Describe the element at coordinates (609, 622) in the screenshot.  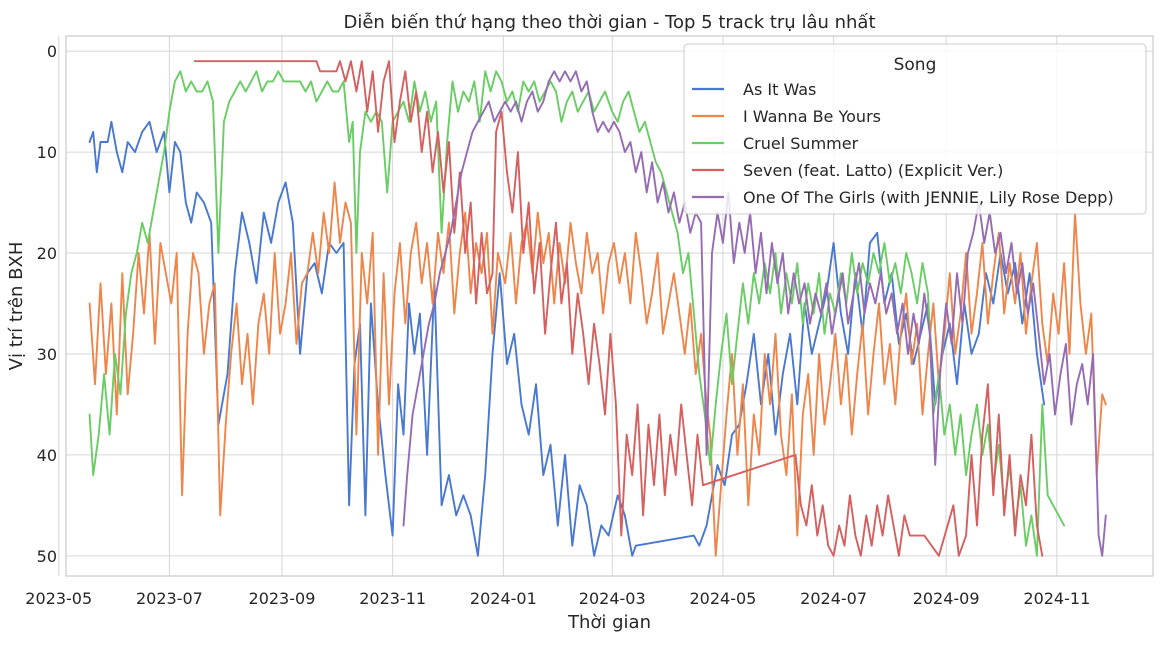
I see `x-axis-label: Thời gian` at that location.